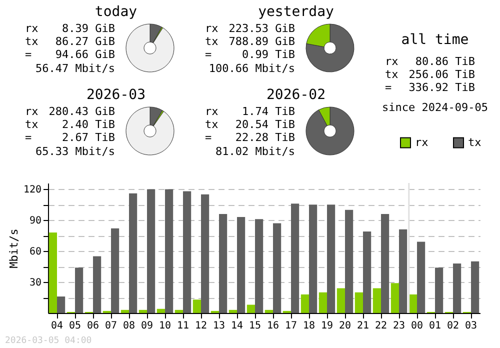  I want to click on y-tick-label: 60, so click(35, 252).